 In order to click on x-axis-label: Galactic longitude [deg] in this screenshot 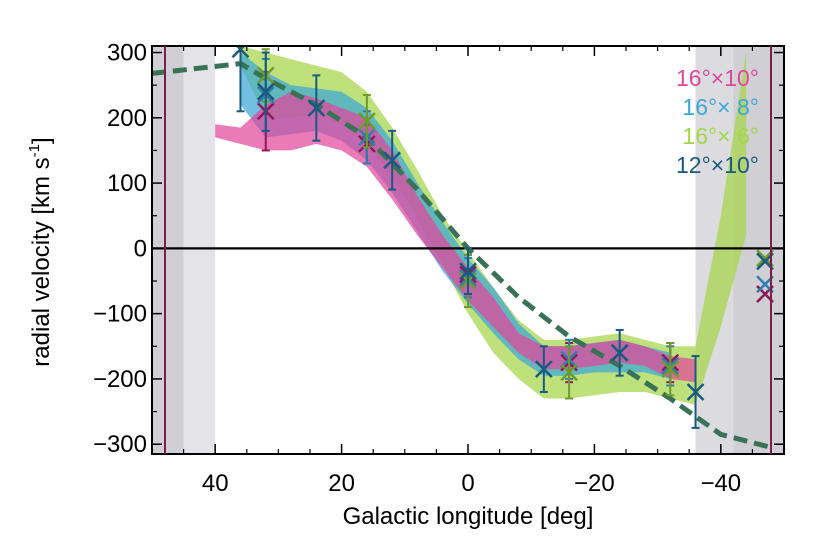, I will do `click(468, 516)`.